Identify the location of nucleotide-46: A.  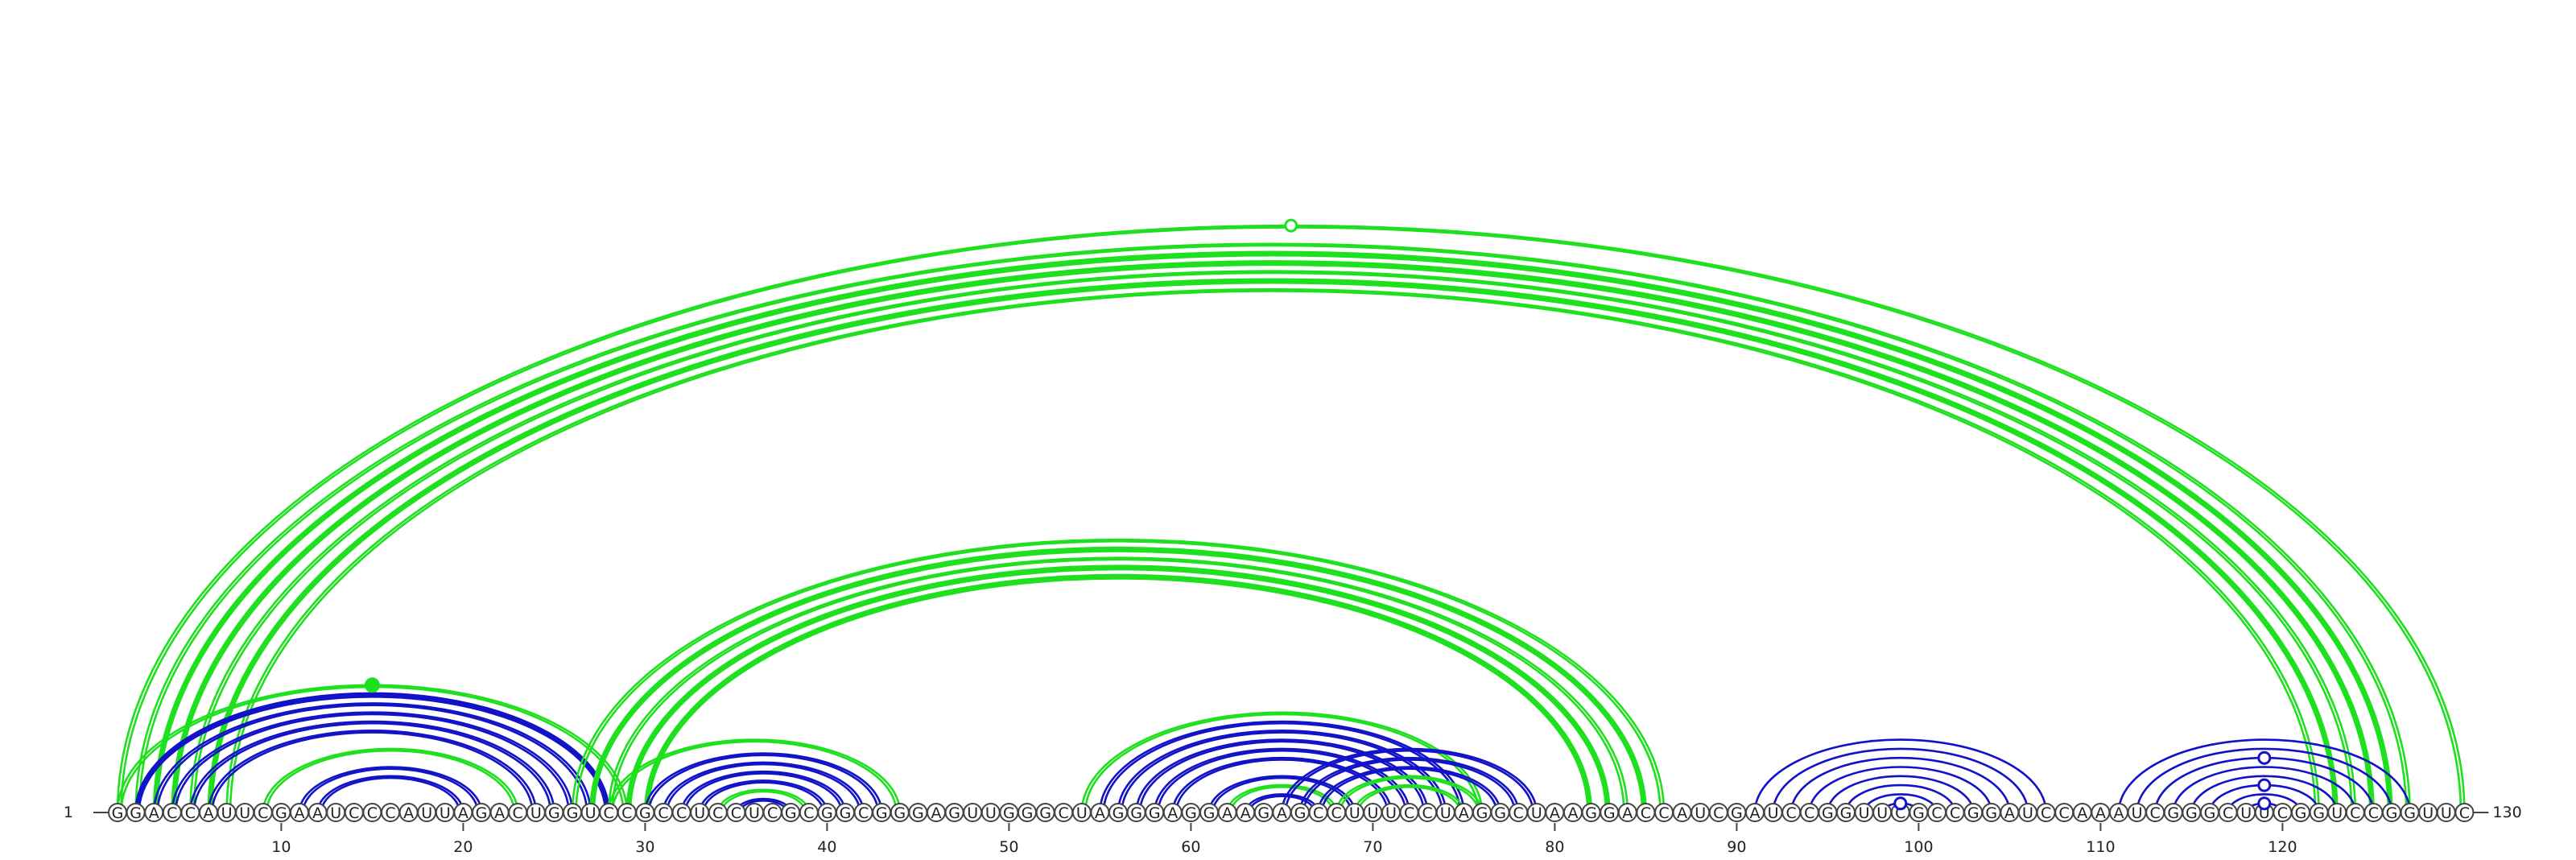
(936, 812).